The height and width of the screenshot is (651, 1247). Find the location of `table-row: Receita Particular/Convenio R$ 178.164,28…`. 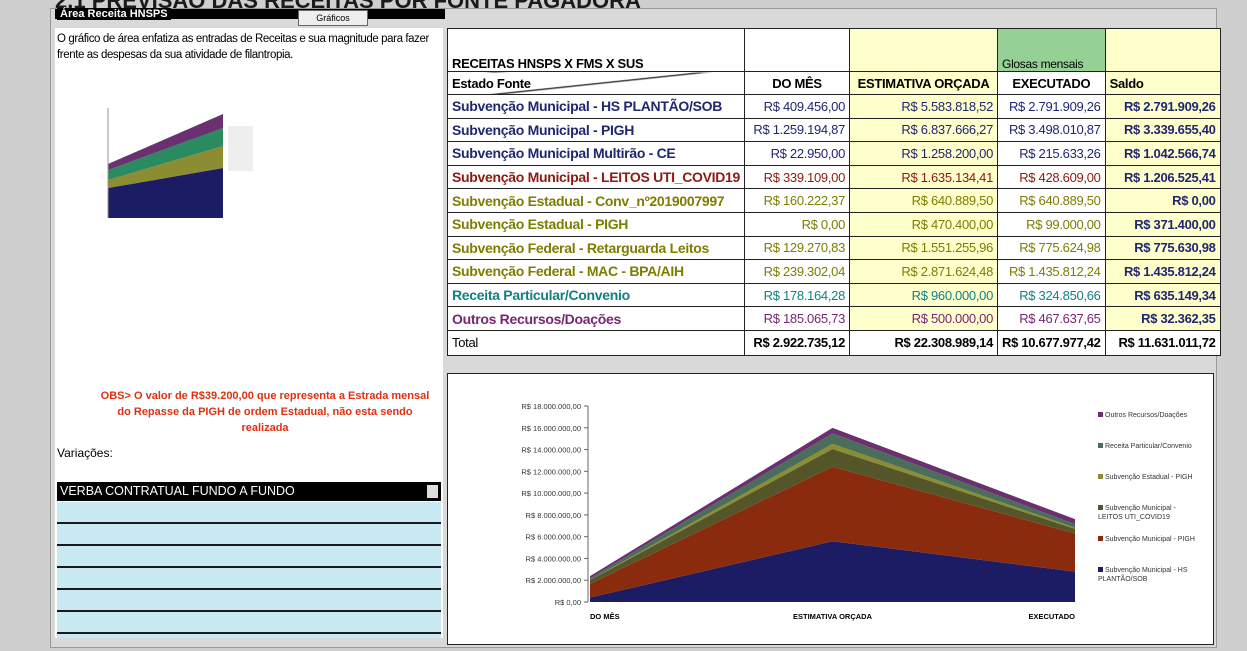

table-row: Receita Particular/Convenio R$ 178.164,28… is located at coordinates (833, 295).